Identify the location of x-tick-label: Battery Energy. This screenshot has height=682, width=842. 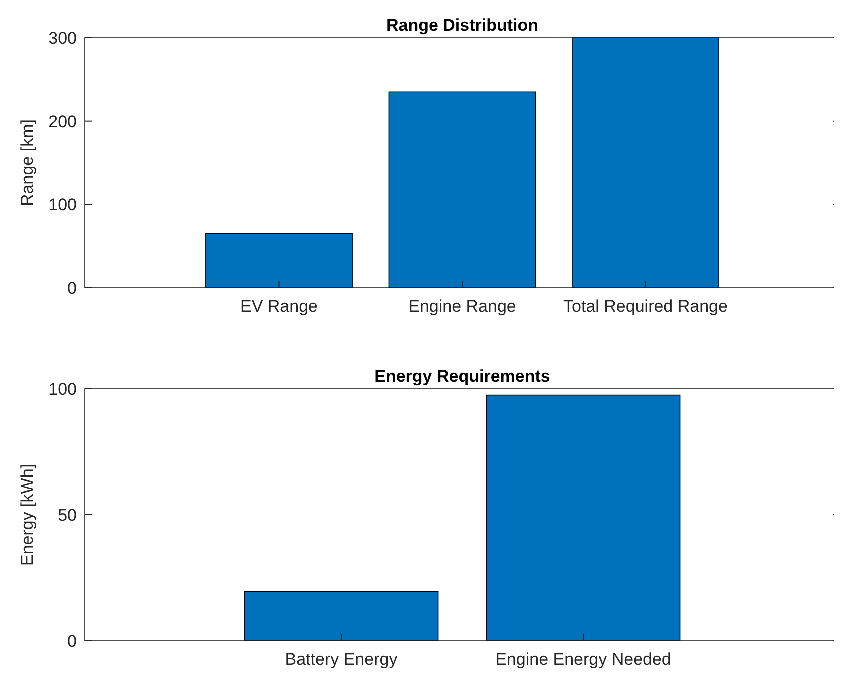
(341, 659).